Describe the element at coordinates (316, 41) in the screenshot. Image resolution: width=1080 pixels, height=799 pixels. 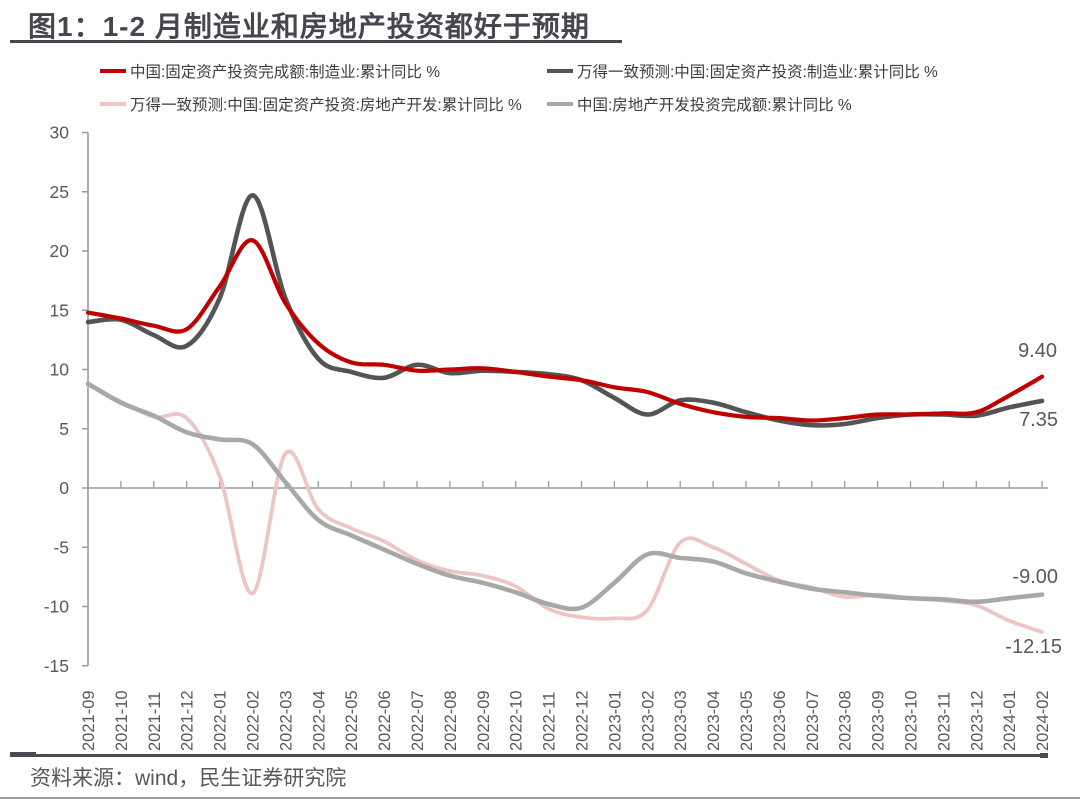
I see `title-underline` at that location.